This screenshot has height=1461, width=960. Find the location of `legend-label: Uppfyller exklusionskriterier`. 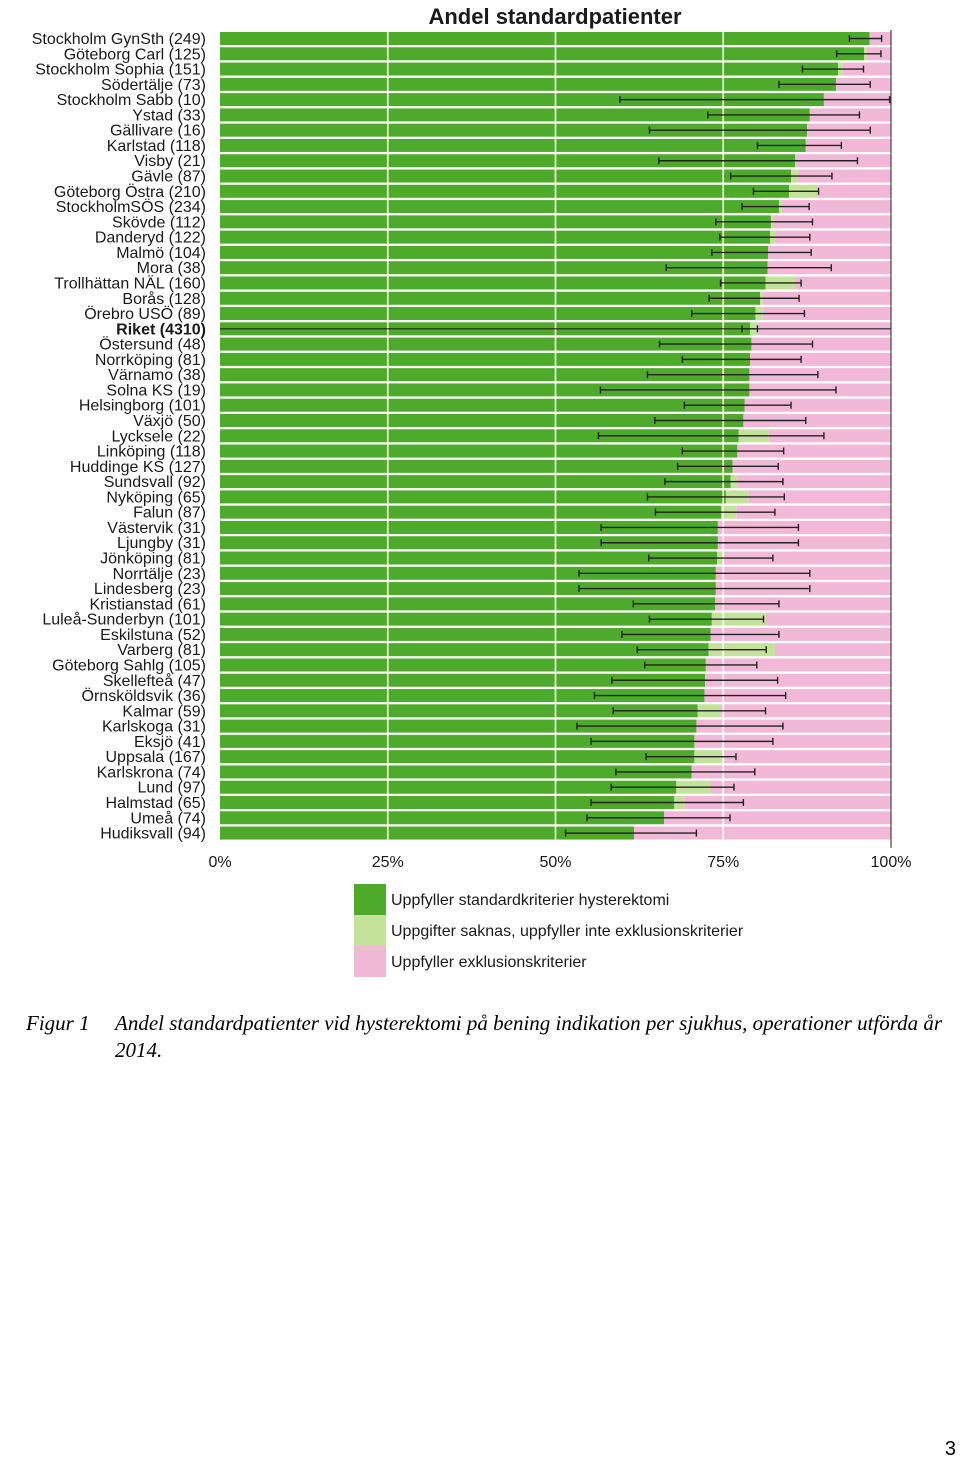

legend-label: Uppfyller exklusionskriterier is located at coordinates (489, 962).